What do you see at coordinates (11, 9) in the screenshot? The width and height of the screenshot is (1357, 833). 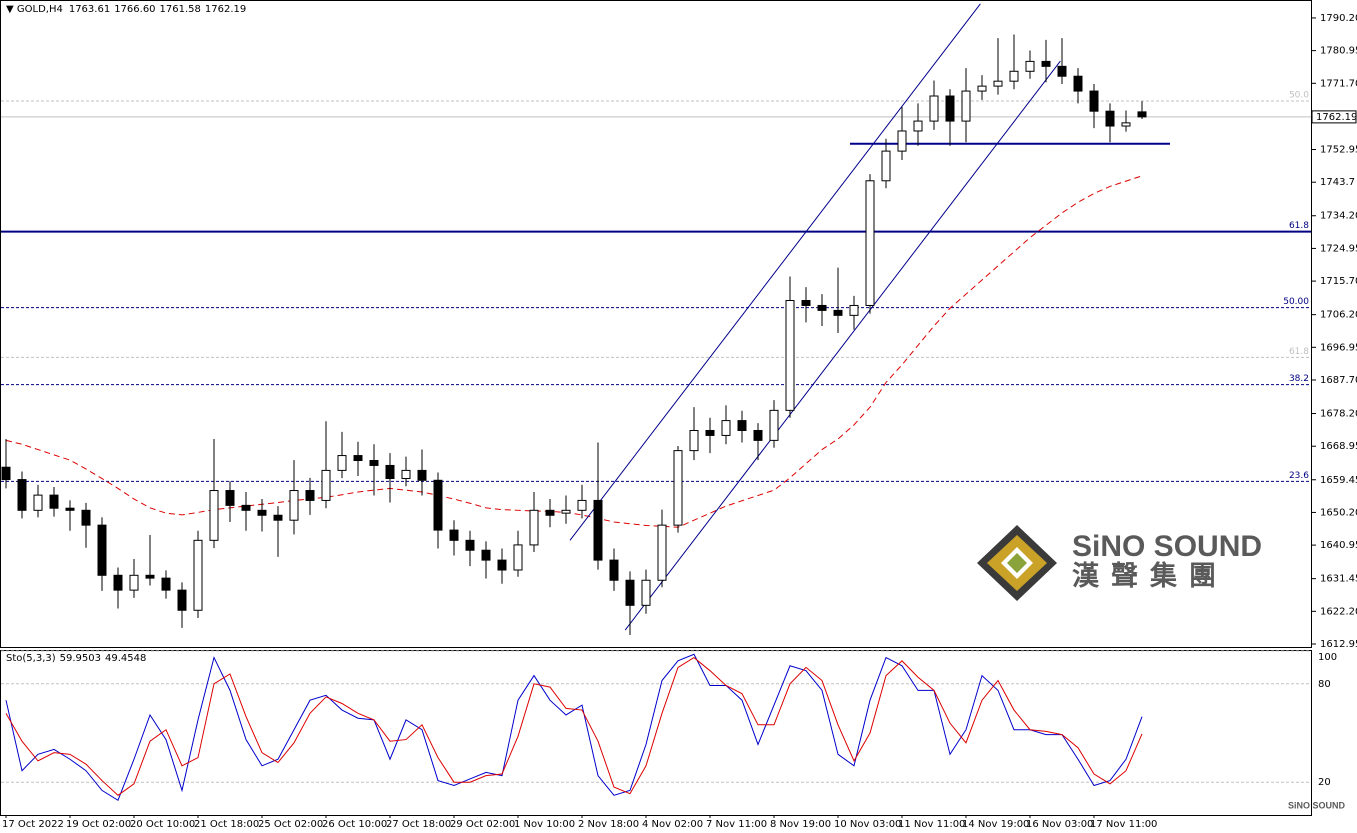 I see `header-arrow: ▼` at bounding box center [11, 9].